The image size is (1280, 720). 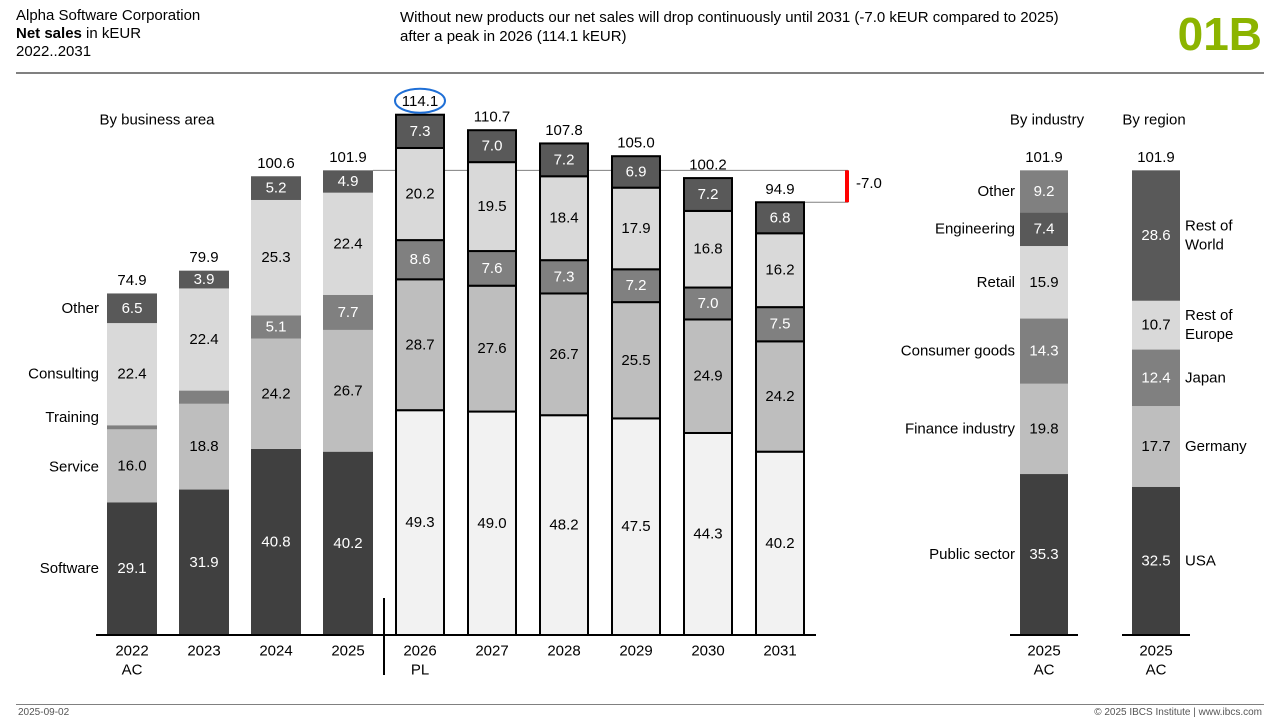 I want to click on data-label: 18.4, so click(x=563, y=218).